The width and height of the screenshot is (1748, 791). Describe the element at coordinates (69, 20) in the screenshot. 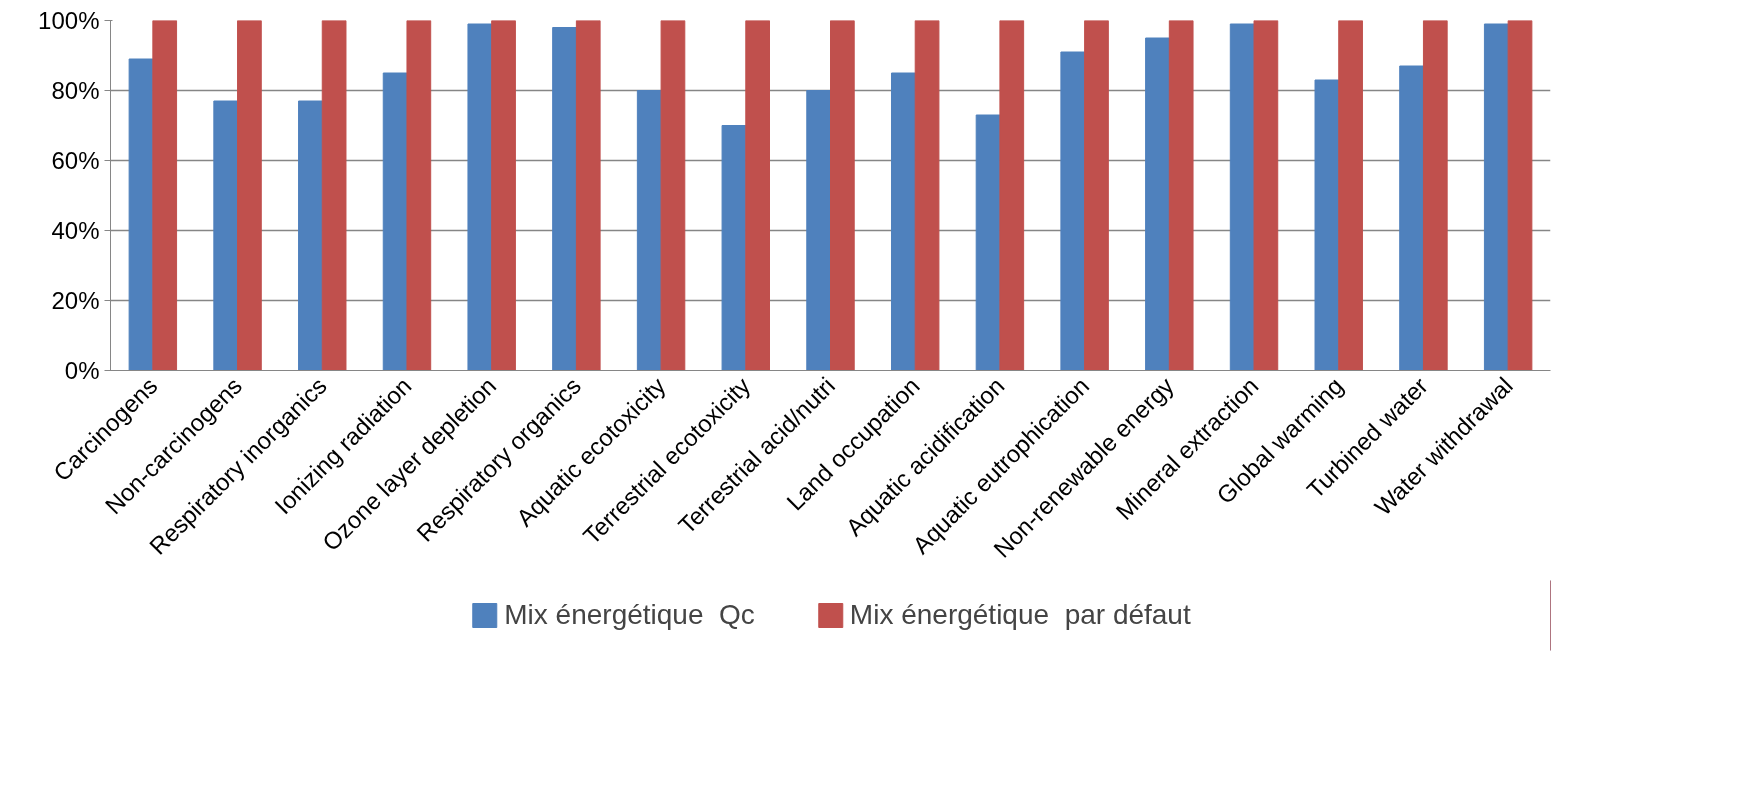

I see `y-tick-label: 100%` at that location.